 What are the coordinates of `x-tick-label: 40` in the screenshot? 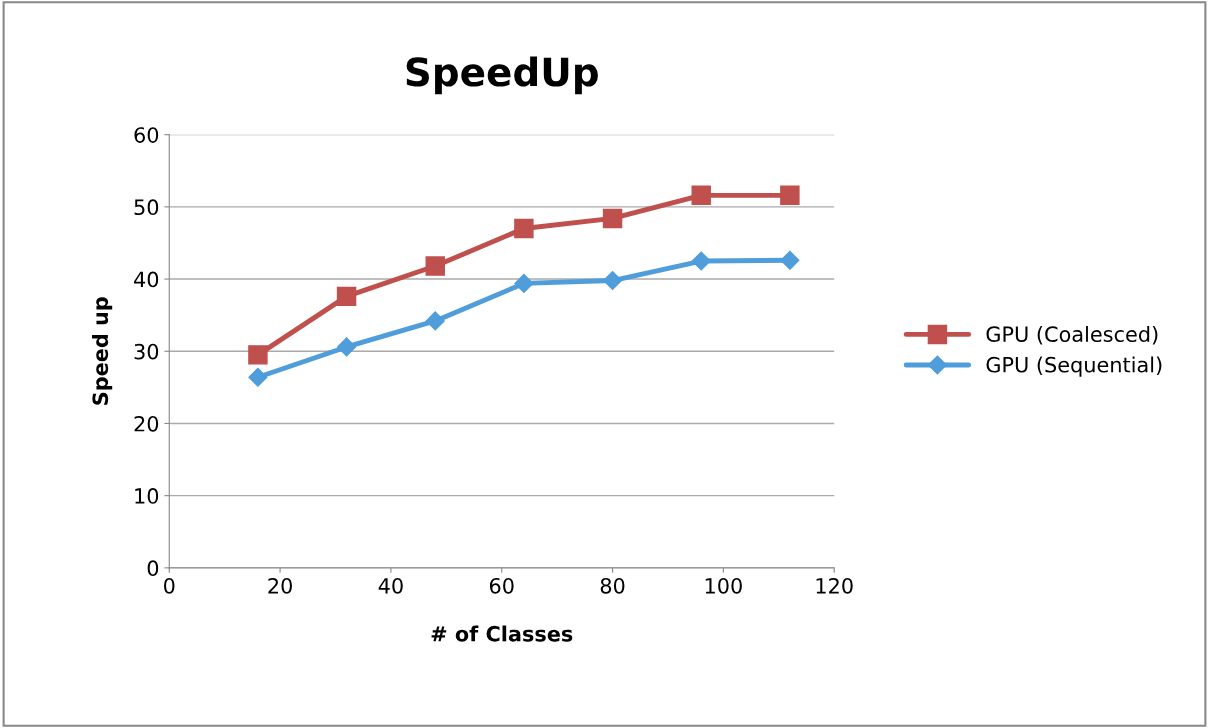 It's located at (390, 585).